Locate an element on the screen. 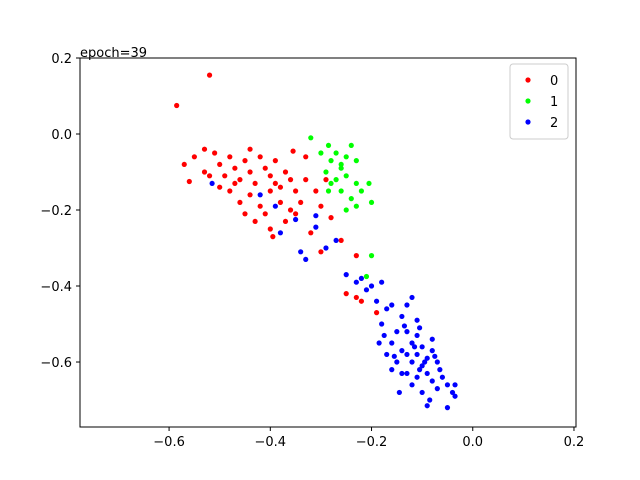 The width and height of the screenshot is (640, 480). y-tick-label: 0.2 is located at coordinates (61, 59).